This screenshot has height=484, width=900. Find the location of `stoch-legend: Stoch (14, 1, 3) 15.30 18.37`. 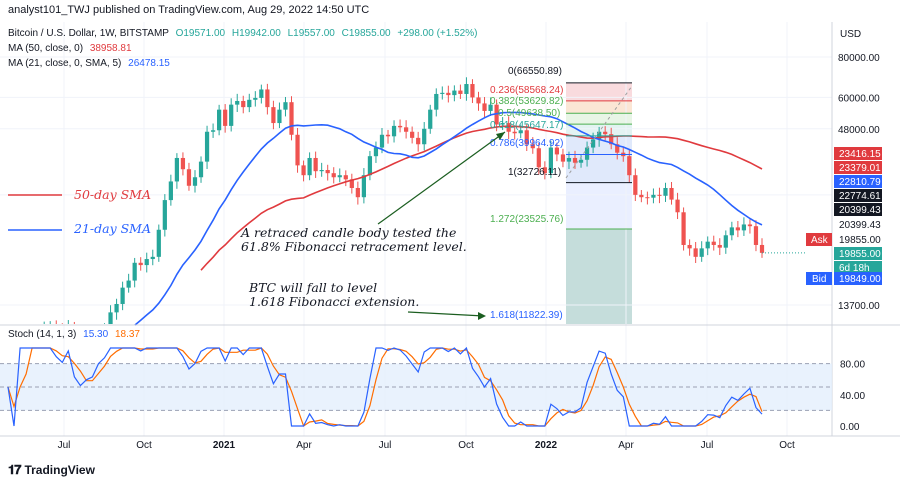

stoch-legend: Stoch (14, 1, 3) 15.30 18.37 is located at coordinates (74, 334).